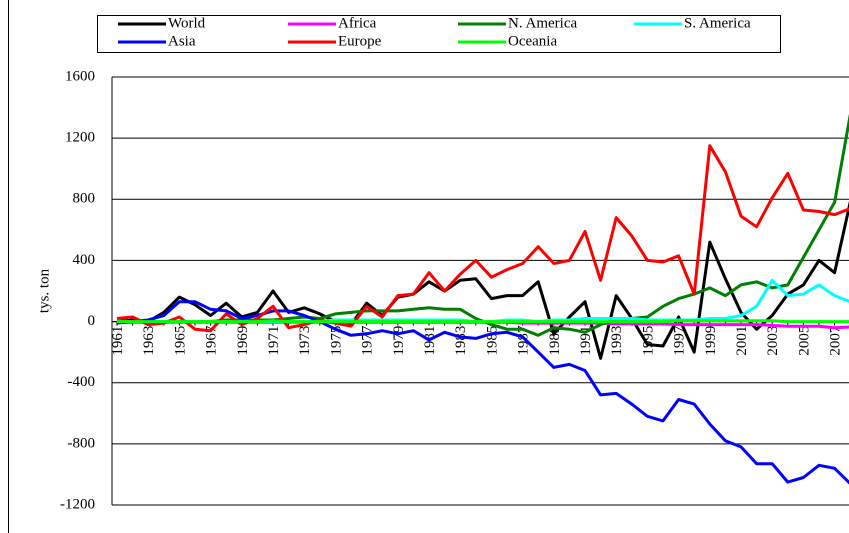 Image resolution: width=849 pixels, height=533 pixels. What do you see at coordinates (243, 341) in the screenshot?
I see `x-tick-label: 1969` at bounding box center [243, 341].